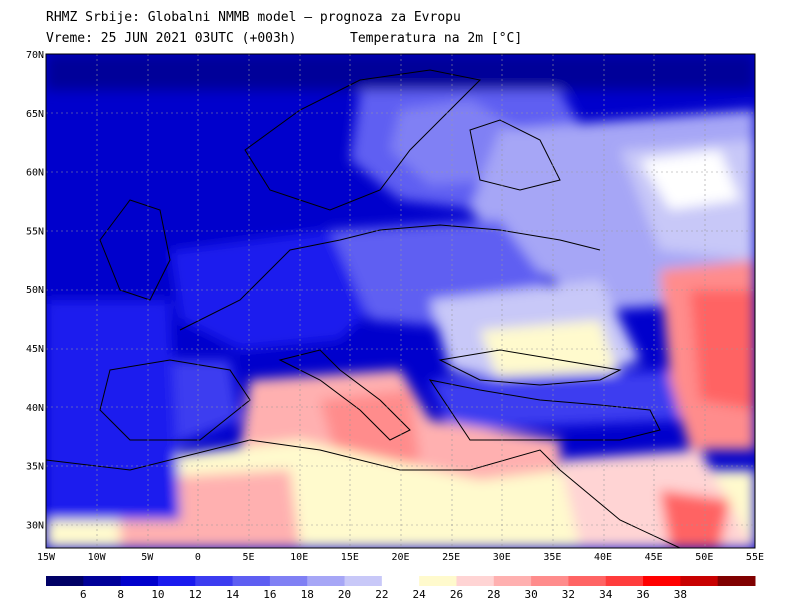  I want to click on lat-label: 40N, so click(35, 408).